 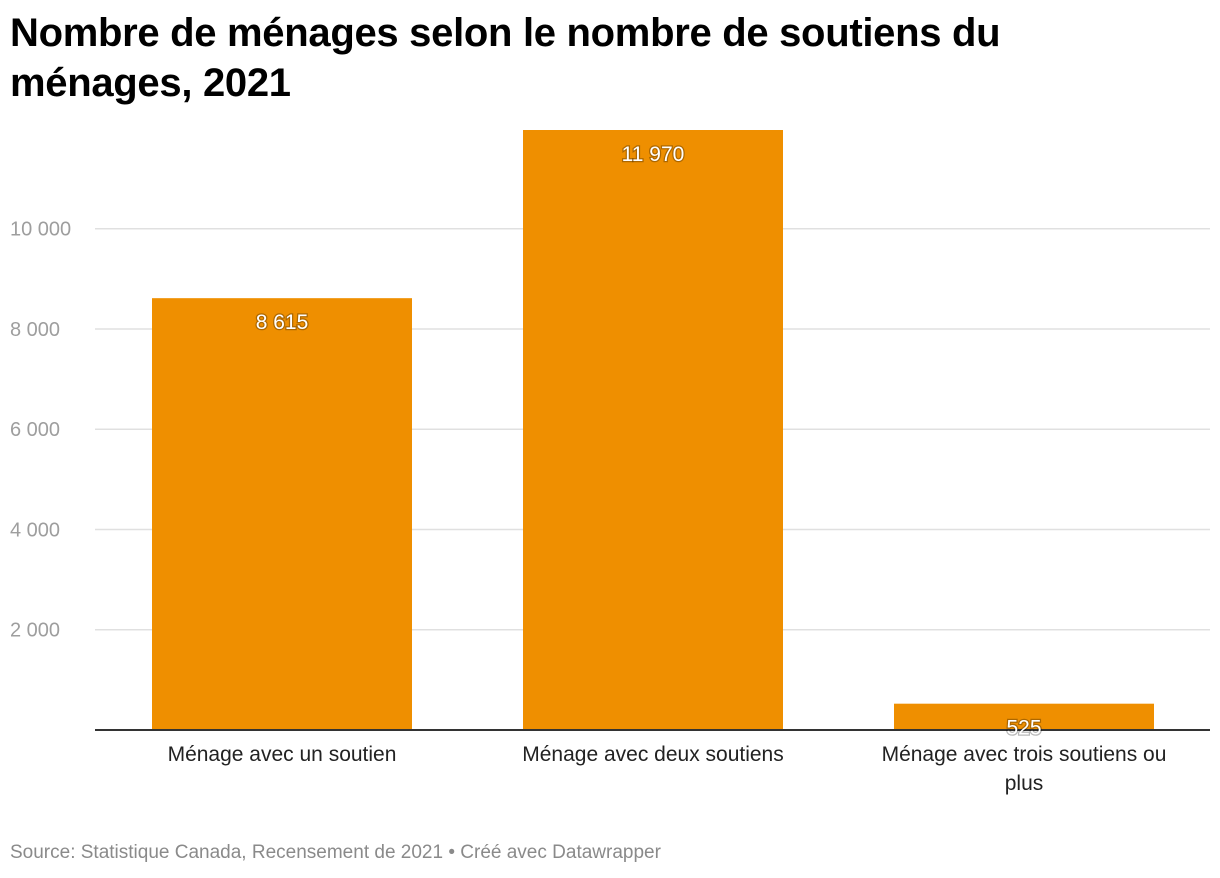 I want to click on y-tick-label: 2 000, so click(x=35, y=631).